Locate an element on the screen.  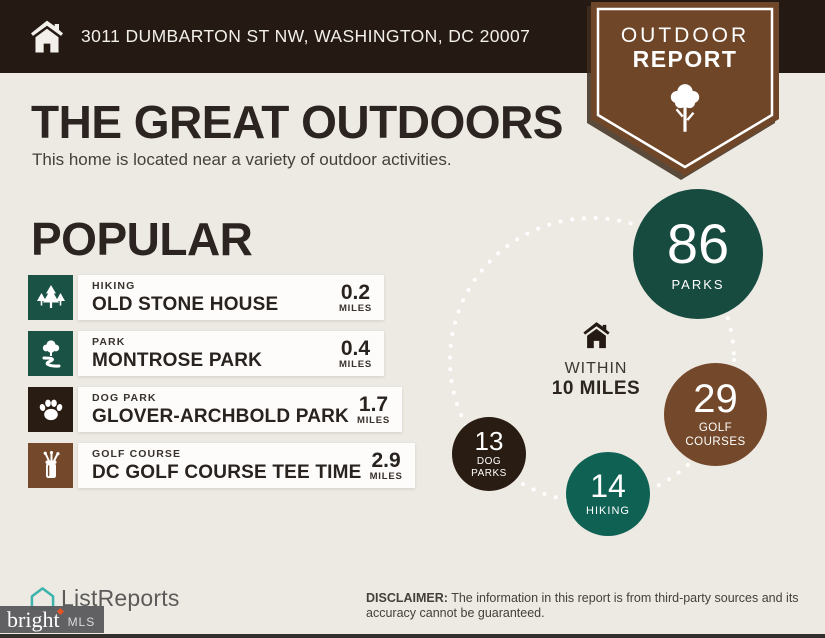
place-row-hiking: HIKING OLD STONE HOUSE 0.2 MILES is located at coordinates (206, 297).